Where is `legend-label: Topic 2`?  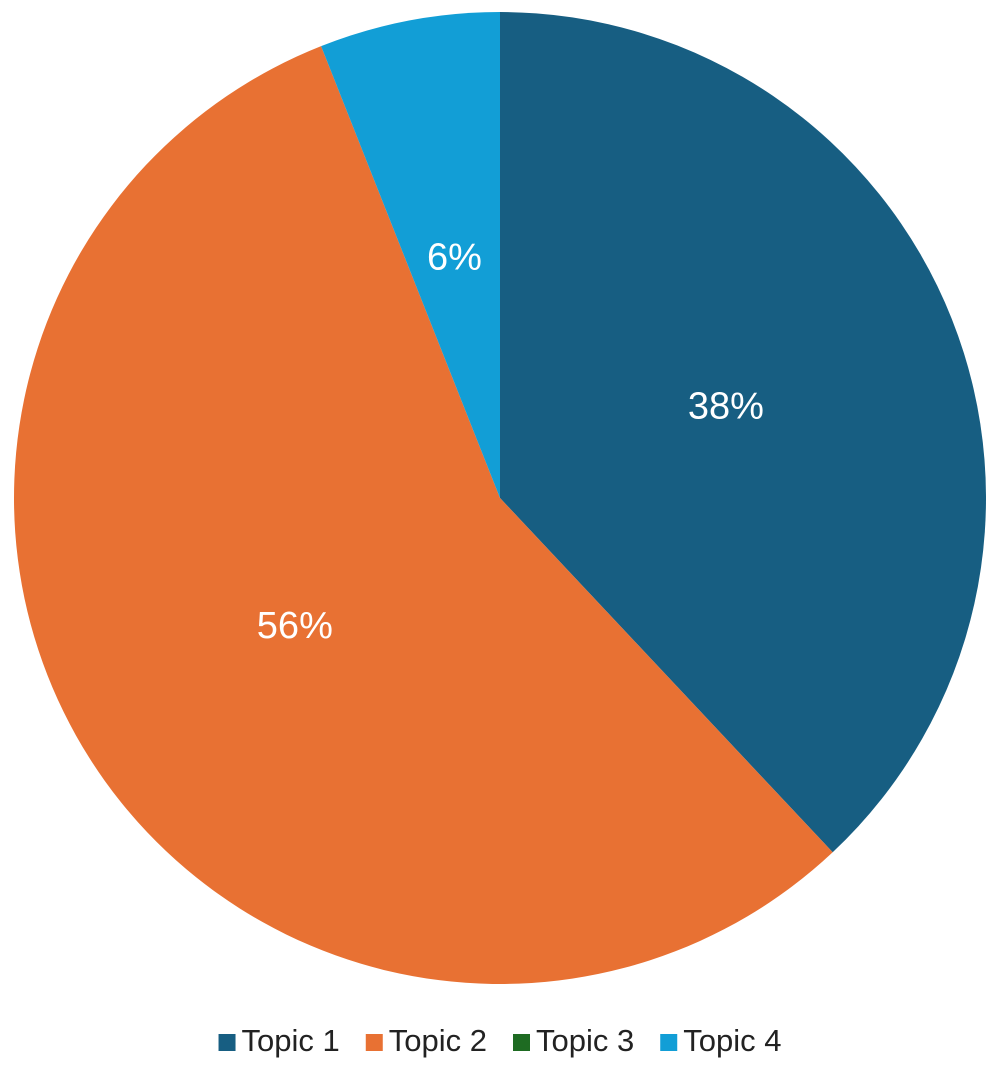 legend-label: Topic 2 is located at coordinates (438, 1040).